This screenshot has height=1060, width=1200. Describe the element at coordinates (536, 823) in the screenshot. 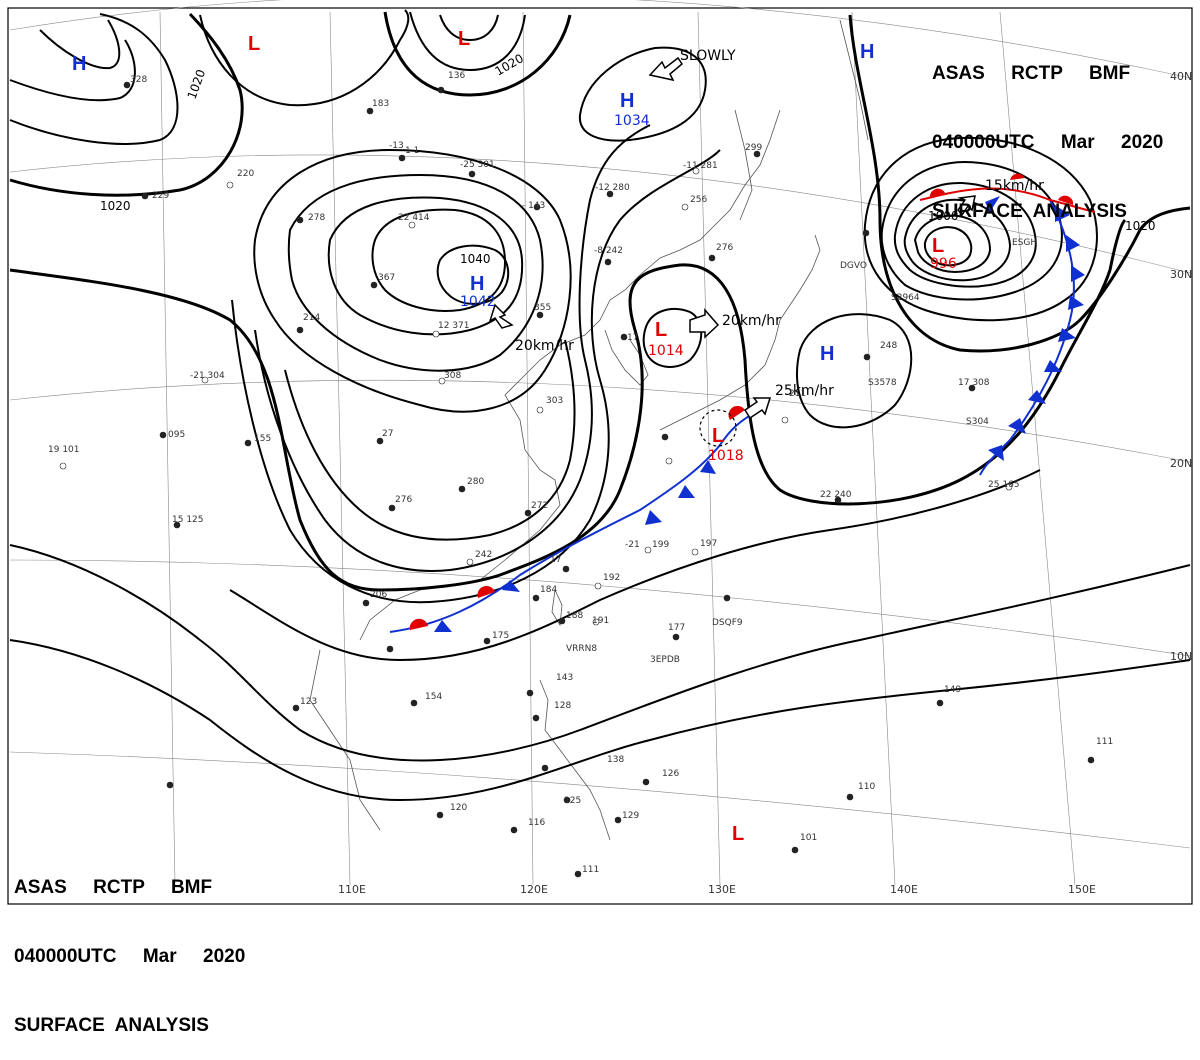

I see `station-label: 116` at that location.